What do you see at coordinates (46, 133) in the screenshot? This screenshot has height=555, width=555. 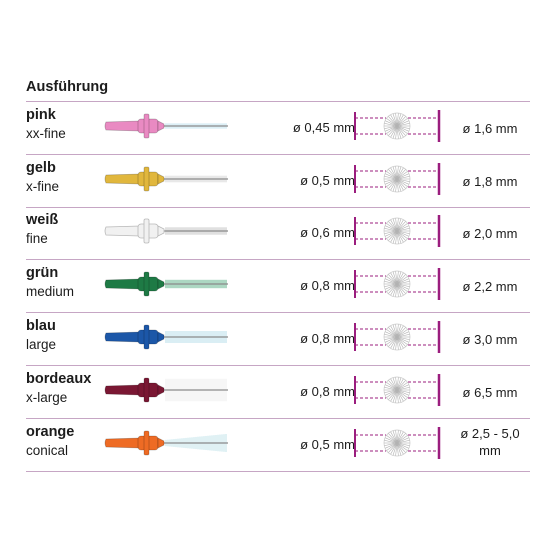 I see `size-name: xx-fine` at bounding box center [46, 133].